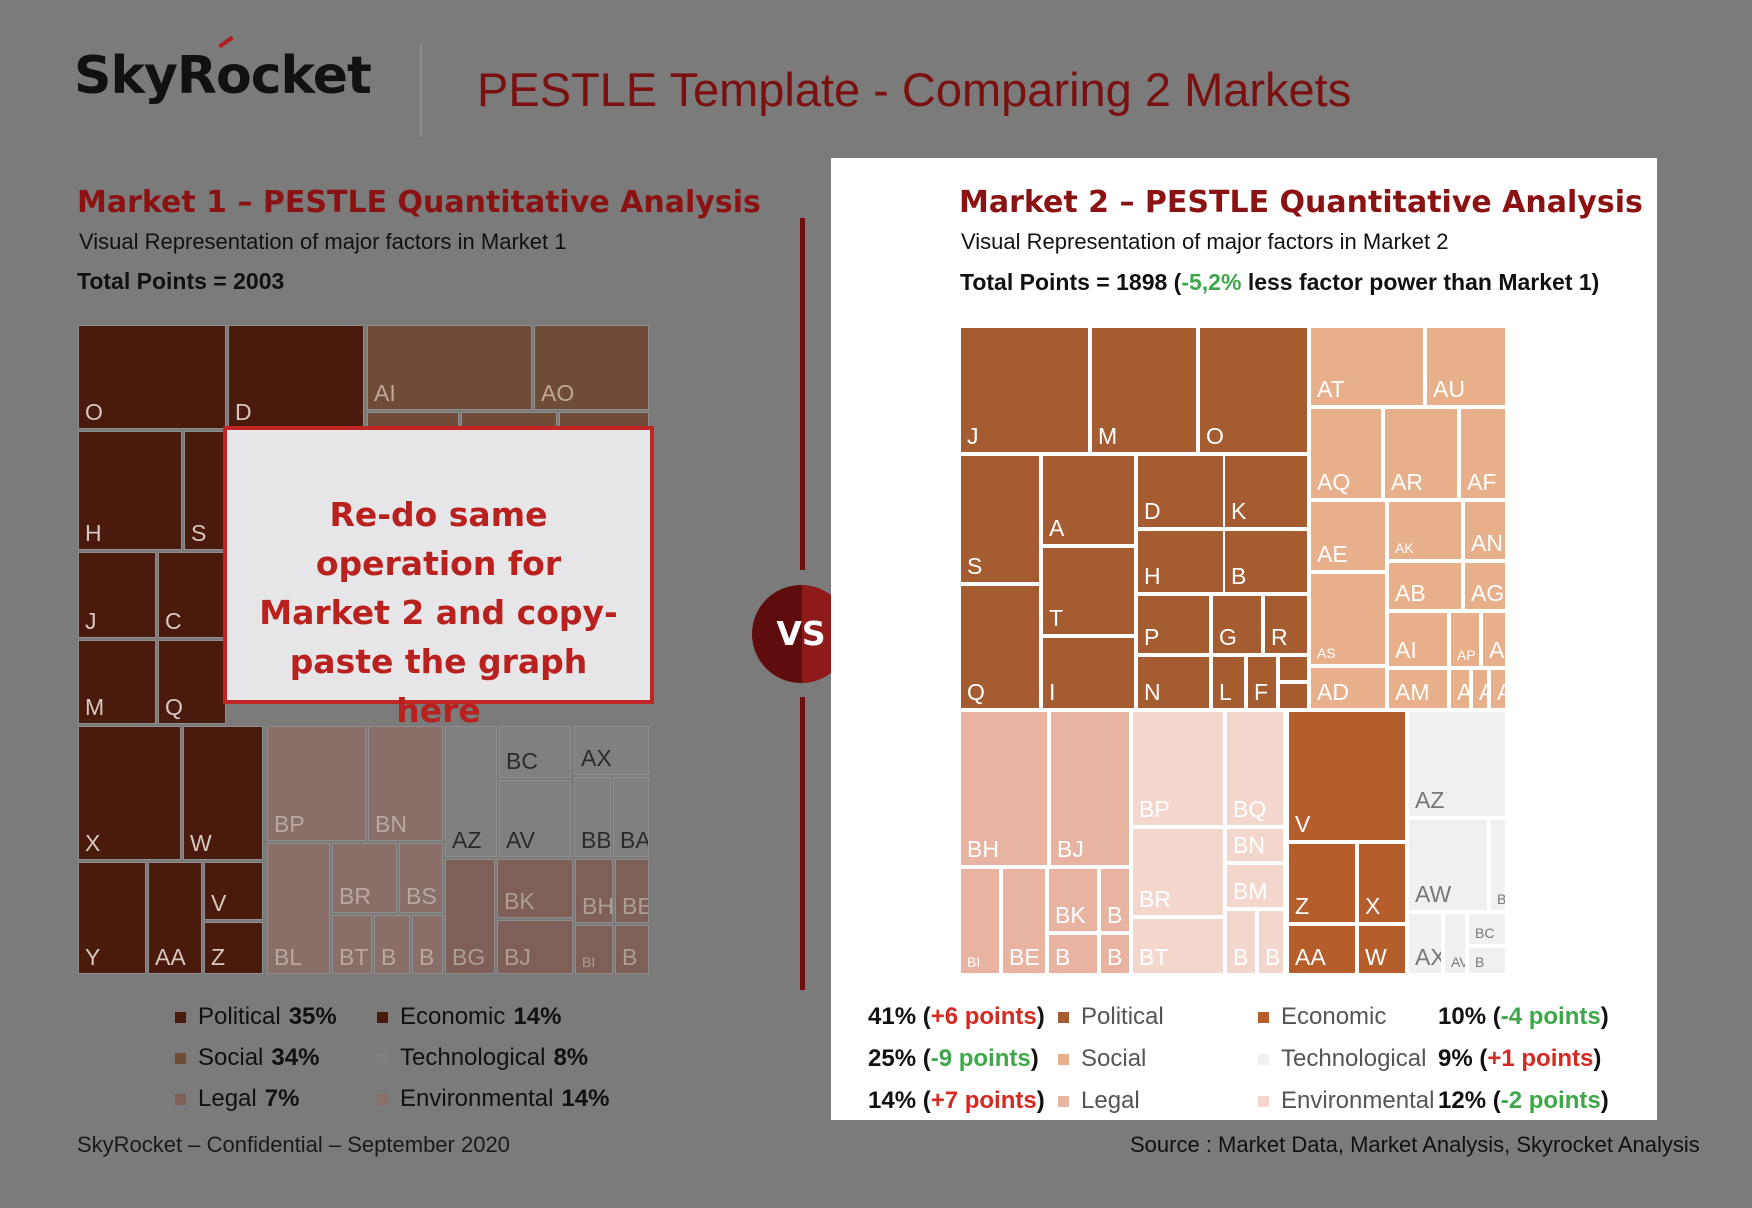 The height and width of the screenshot is (1208, 1752). I want to click on legend-name: Technological, so click(1354, 1058).